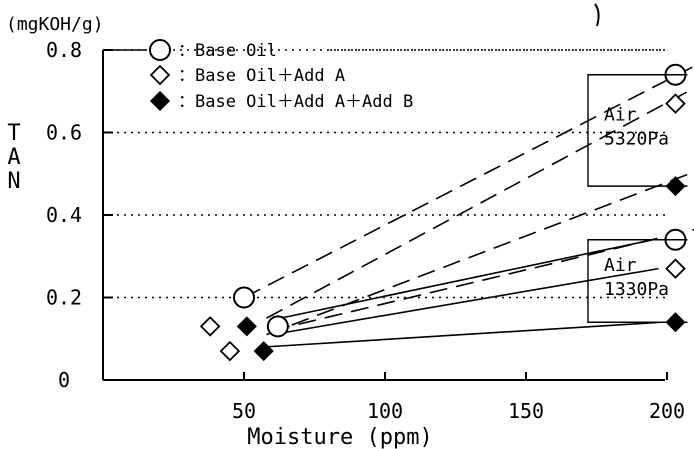 The image size is (694, 449). Describe the element at coordinates (160, 75) in the screenshot. I see `legend-add-a-point` at that location.